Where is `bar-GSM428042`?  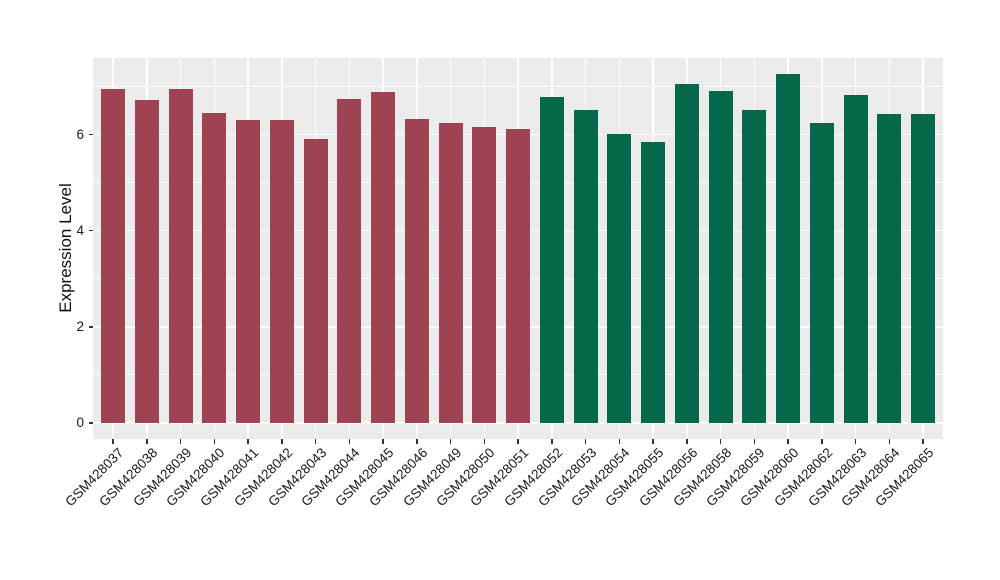 bar-GSM428042 is located at coordinates (281, 271).